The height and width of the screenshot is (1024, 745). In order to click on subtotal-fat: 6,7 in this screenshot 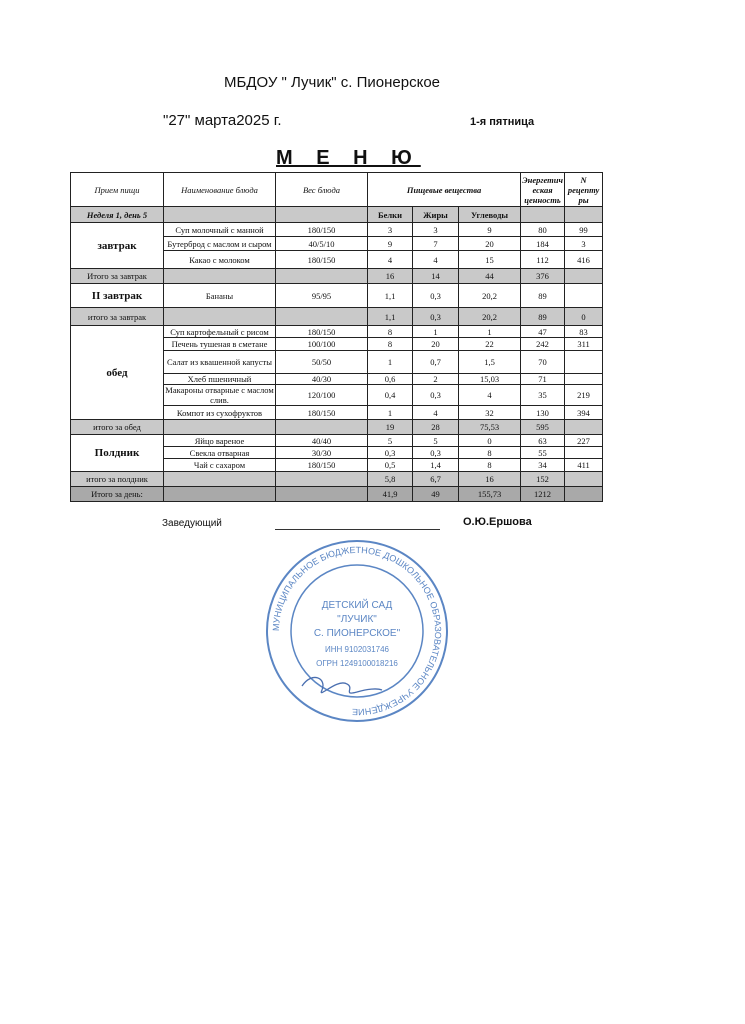, I will do `click(435, 479)`.